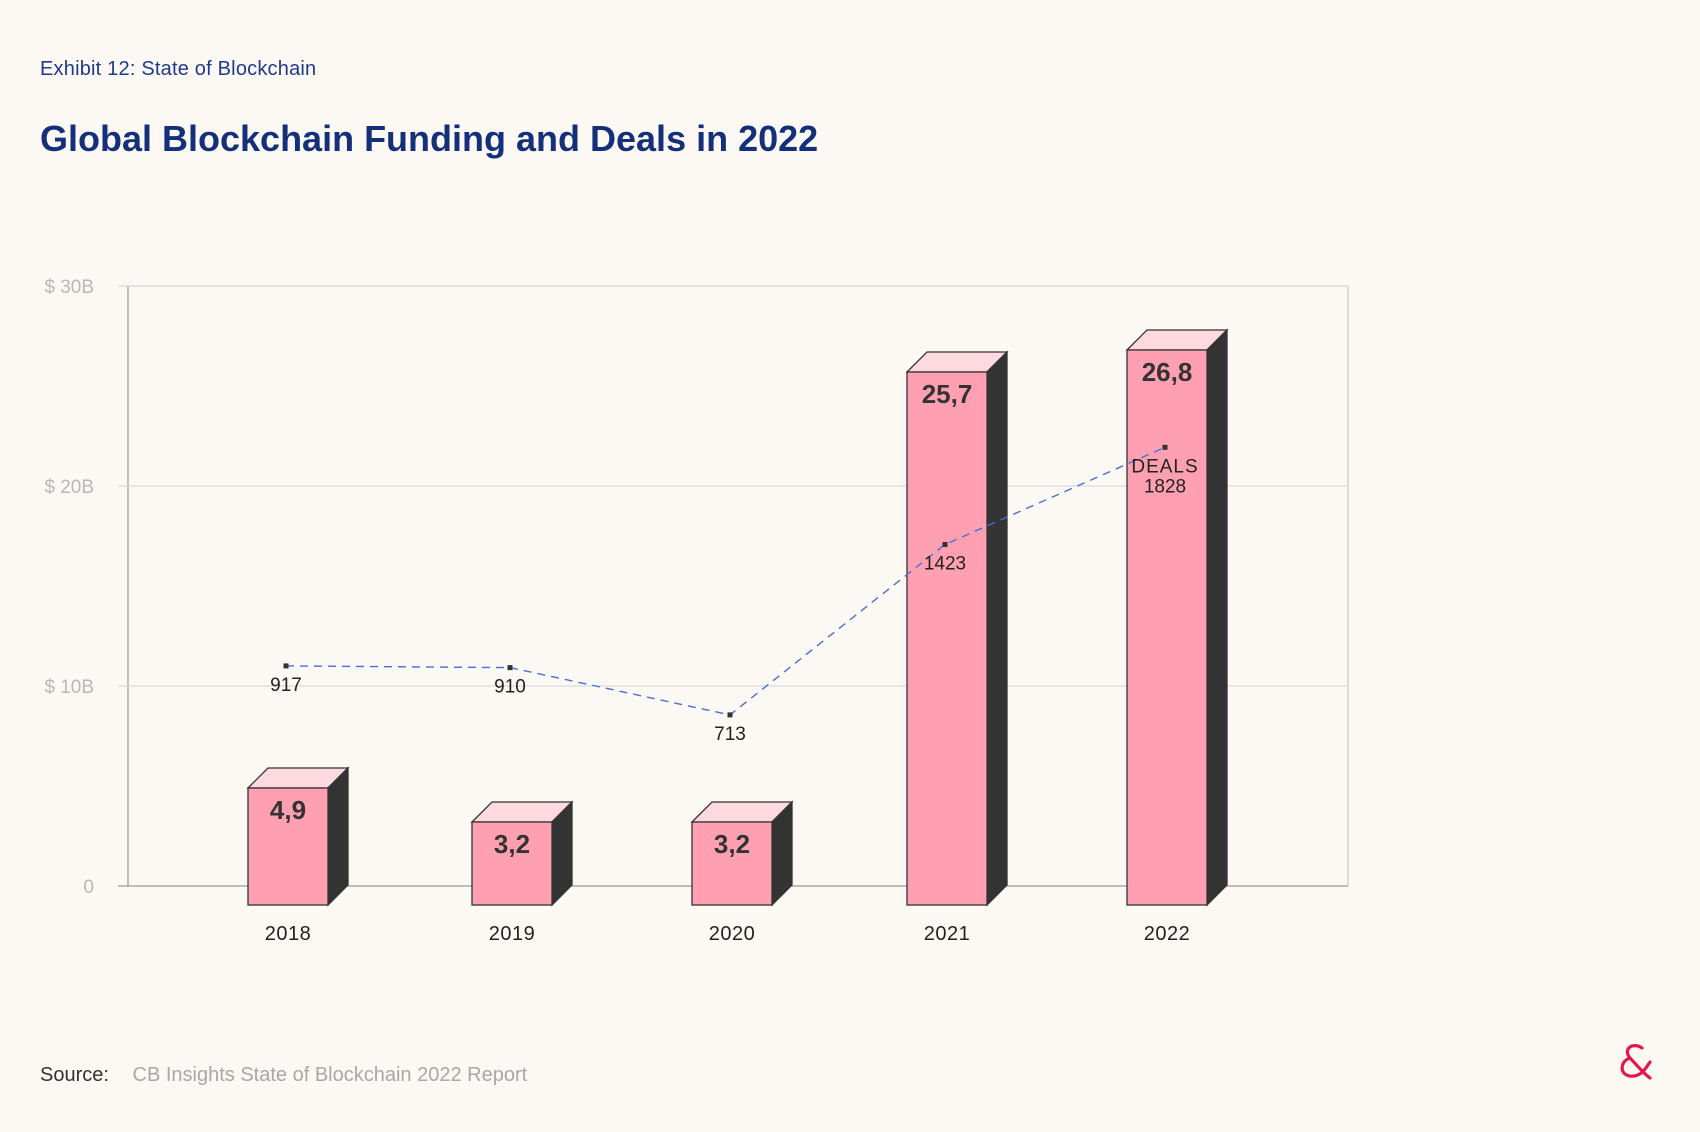  I want to click on bar-side-2022, so click(1217, 617).